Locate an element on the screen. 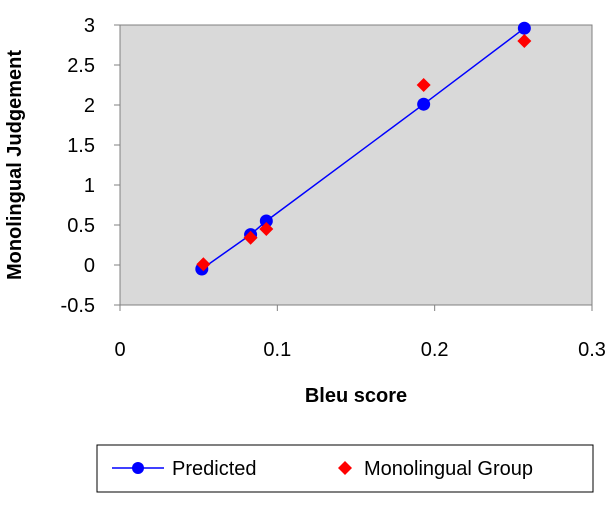 The image size is (609, 508). y-tick-label: 3 is located at coordinates (89, 26).